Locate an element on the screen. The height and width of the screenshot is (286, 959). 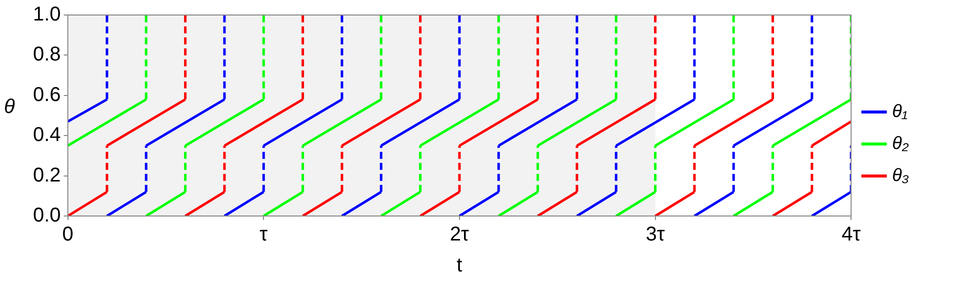
y-tick-label: 0.8 is located at coordinates (46, 55).